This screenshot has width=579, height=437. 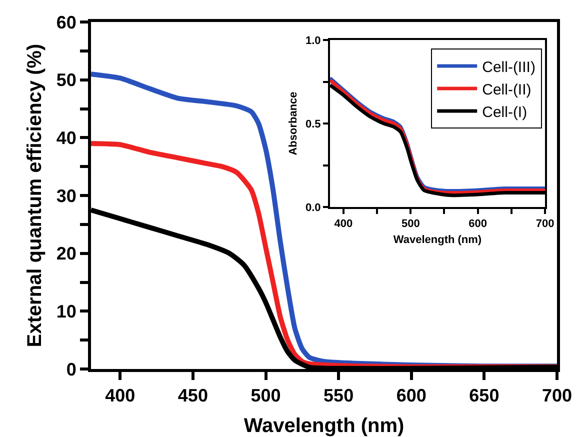 What do you see at coordinates (66, 138) in the screenshot?
I see `y-tick-label: 40` at bounding box center [66, 138].